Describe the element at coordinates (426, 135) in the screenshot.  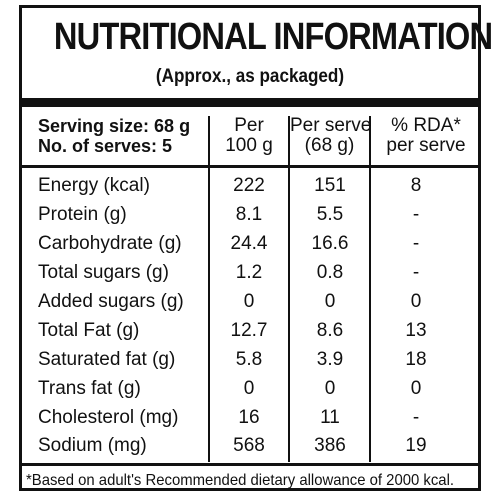
I see `column-header-rda: % RDA* per serve` at that location.